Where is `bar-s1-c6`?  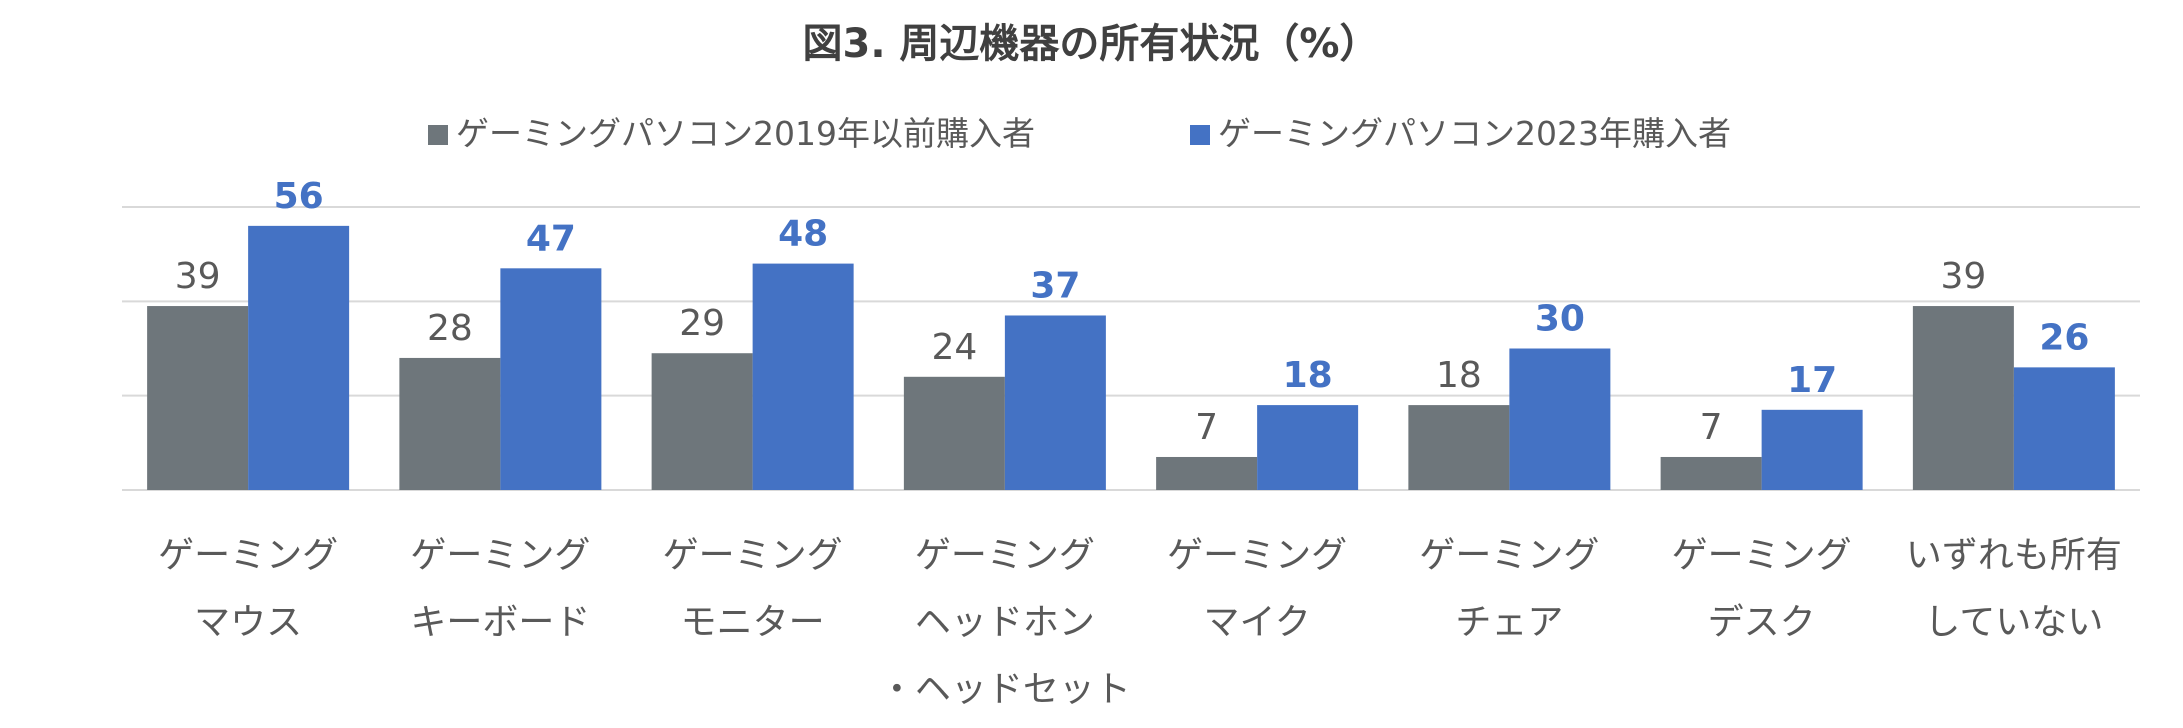
bar-s1-c6 is located at coordinates (1812, 449).